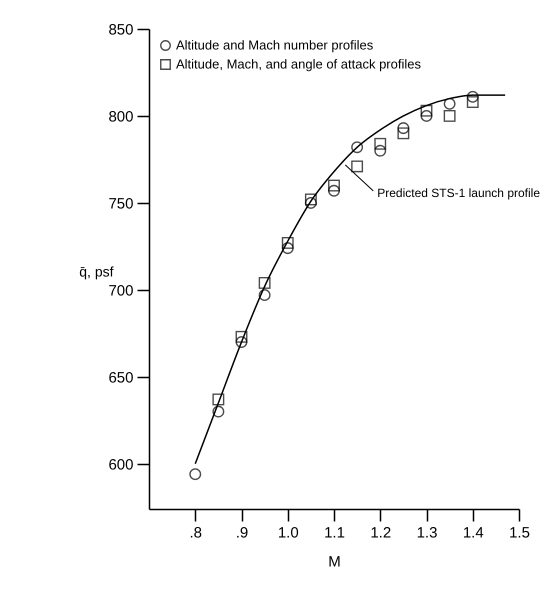 The height and width of the screenshot is (594, 556). I want to click on x-tick-label: .9, so click(242, 533).